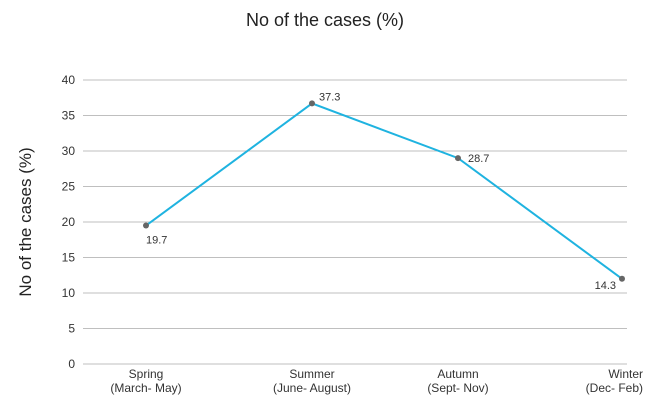 The width and height of the screenshot is (650, 398). Describe the element at coordinates (478, 159) in the screenshot. I see `data-label-2: 28.7` at that location.